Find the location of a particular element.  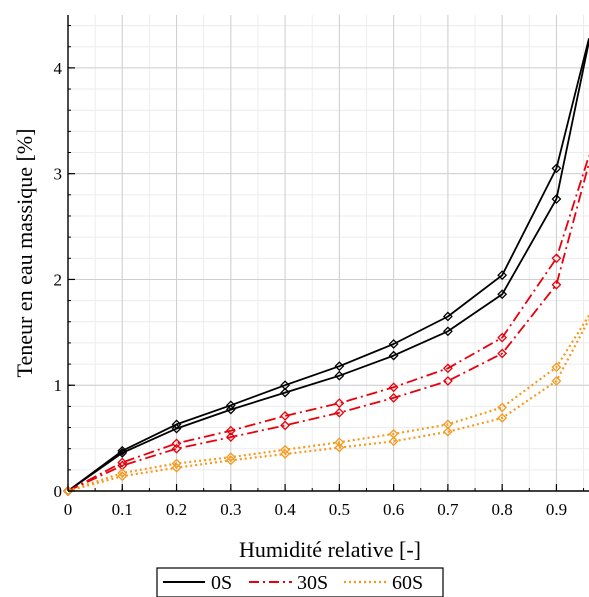

y-tick-label: 1 is located at coordinates (58, 385).